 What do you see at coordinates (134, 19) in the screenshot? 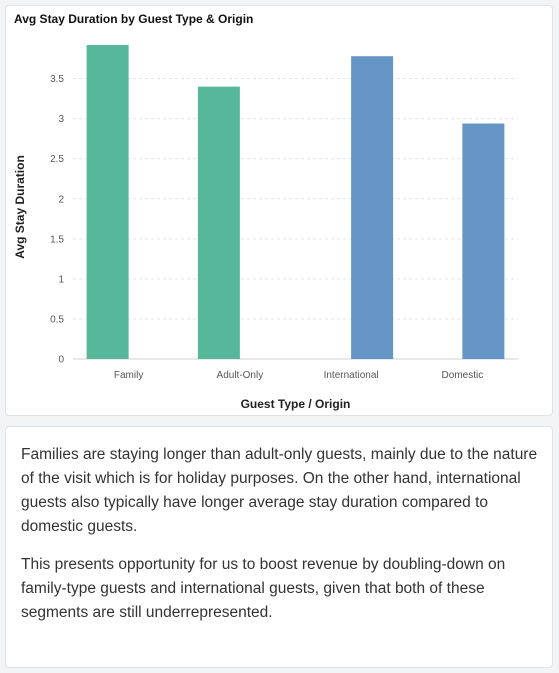
I see `chart-title: Avg Stay Duration by Guest Type & Origin` at bounding box center [134, 19].